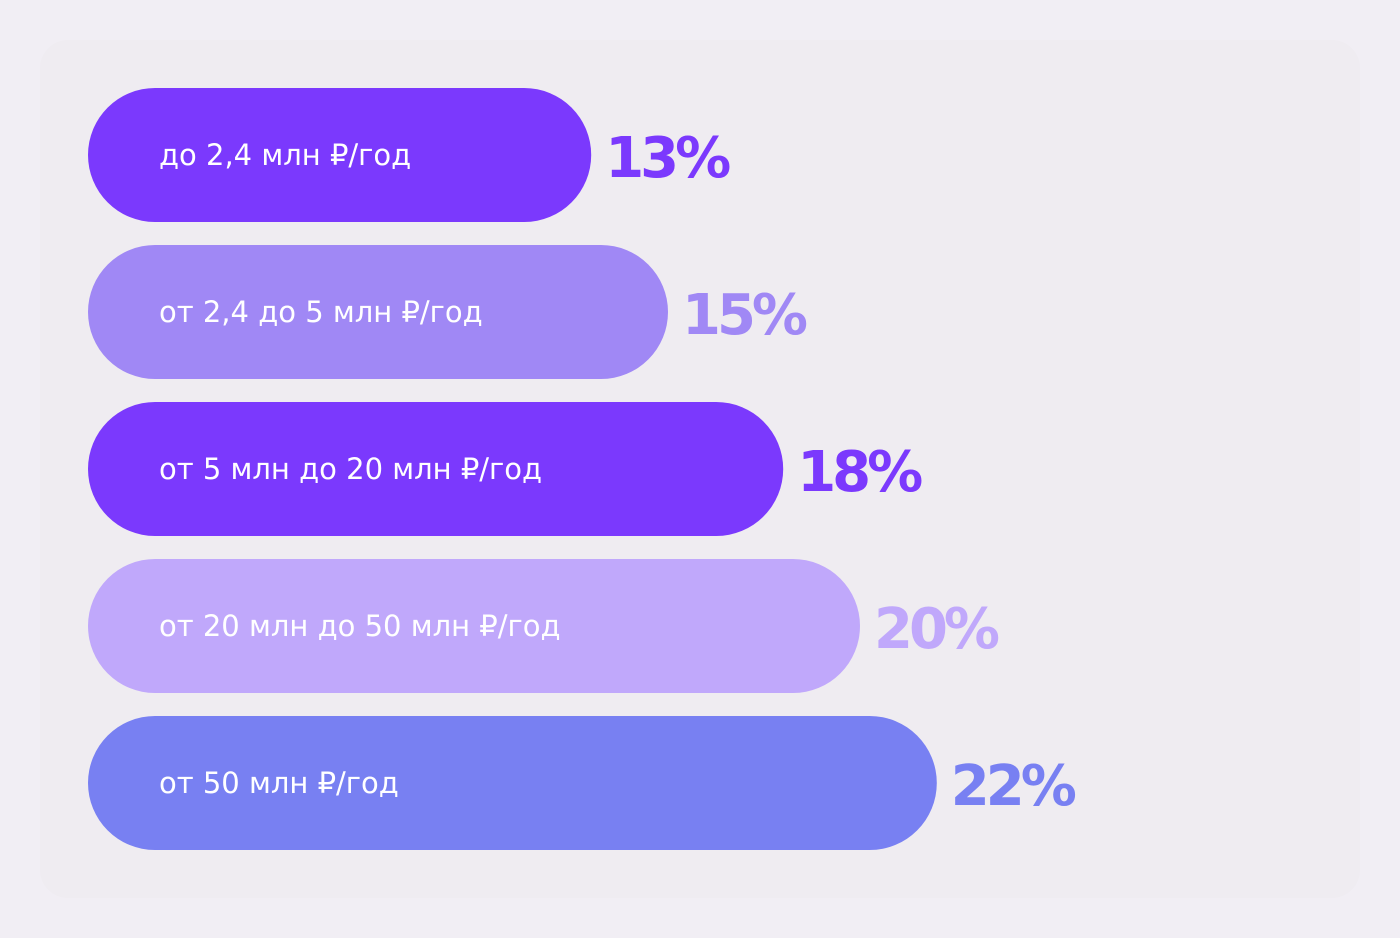 The height and width of the screenshot is (938, 1400). Describe the element at coordinates (667, 158) in the screenshot. I see `value-label-1: 13%` at that location.